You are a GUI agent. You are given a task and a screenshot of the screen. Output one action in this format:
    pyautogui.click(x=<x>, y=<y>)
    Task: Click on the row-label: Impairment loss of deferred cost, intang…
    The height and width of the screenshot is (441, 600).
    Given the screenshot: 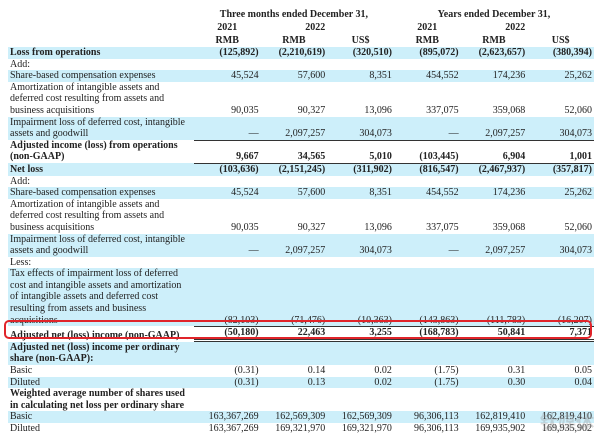 What is the action you would take?
    pyautogui.click(x=101, y=128)
    